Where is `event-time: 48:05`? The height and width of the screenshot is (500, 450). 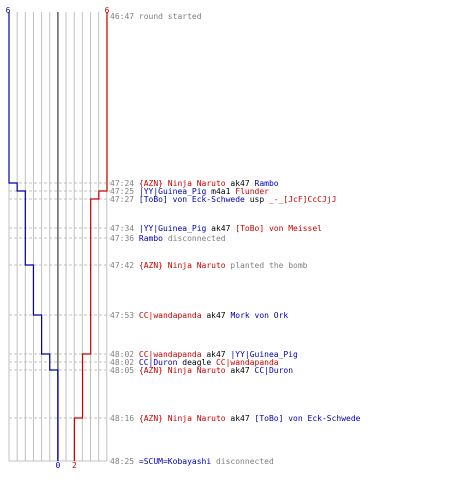 event-time: 48:05 is located at coordinates (124, 370).